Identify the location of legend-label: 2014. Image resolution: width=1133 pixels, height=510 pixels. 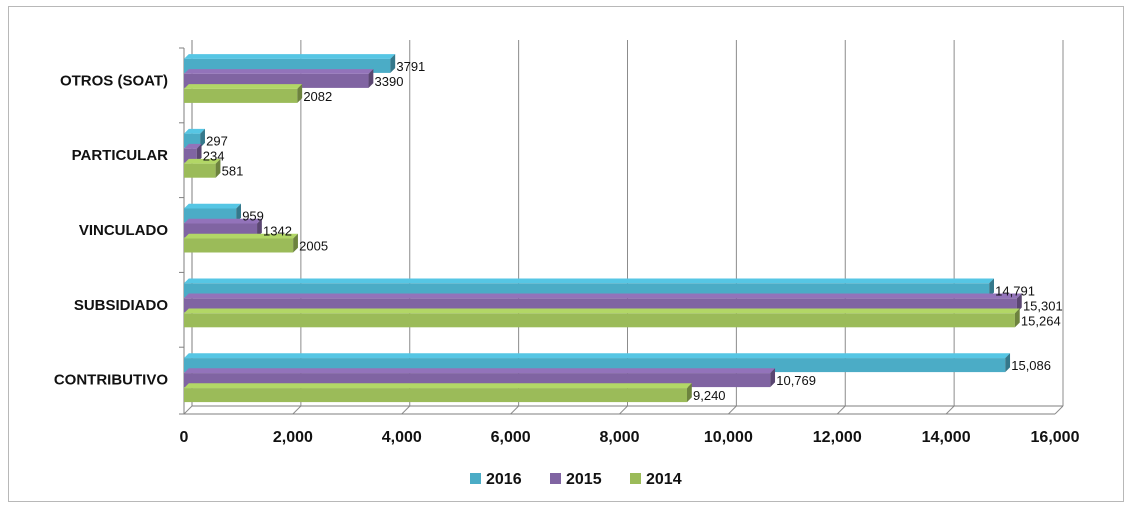
(664, 479).